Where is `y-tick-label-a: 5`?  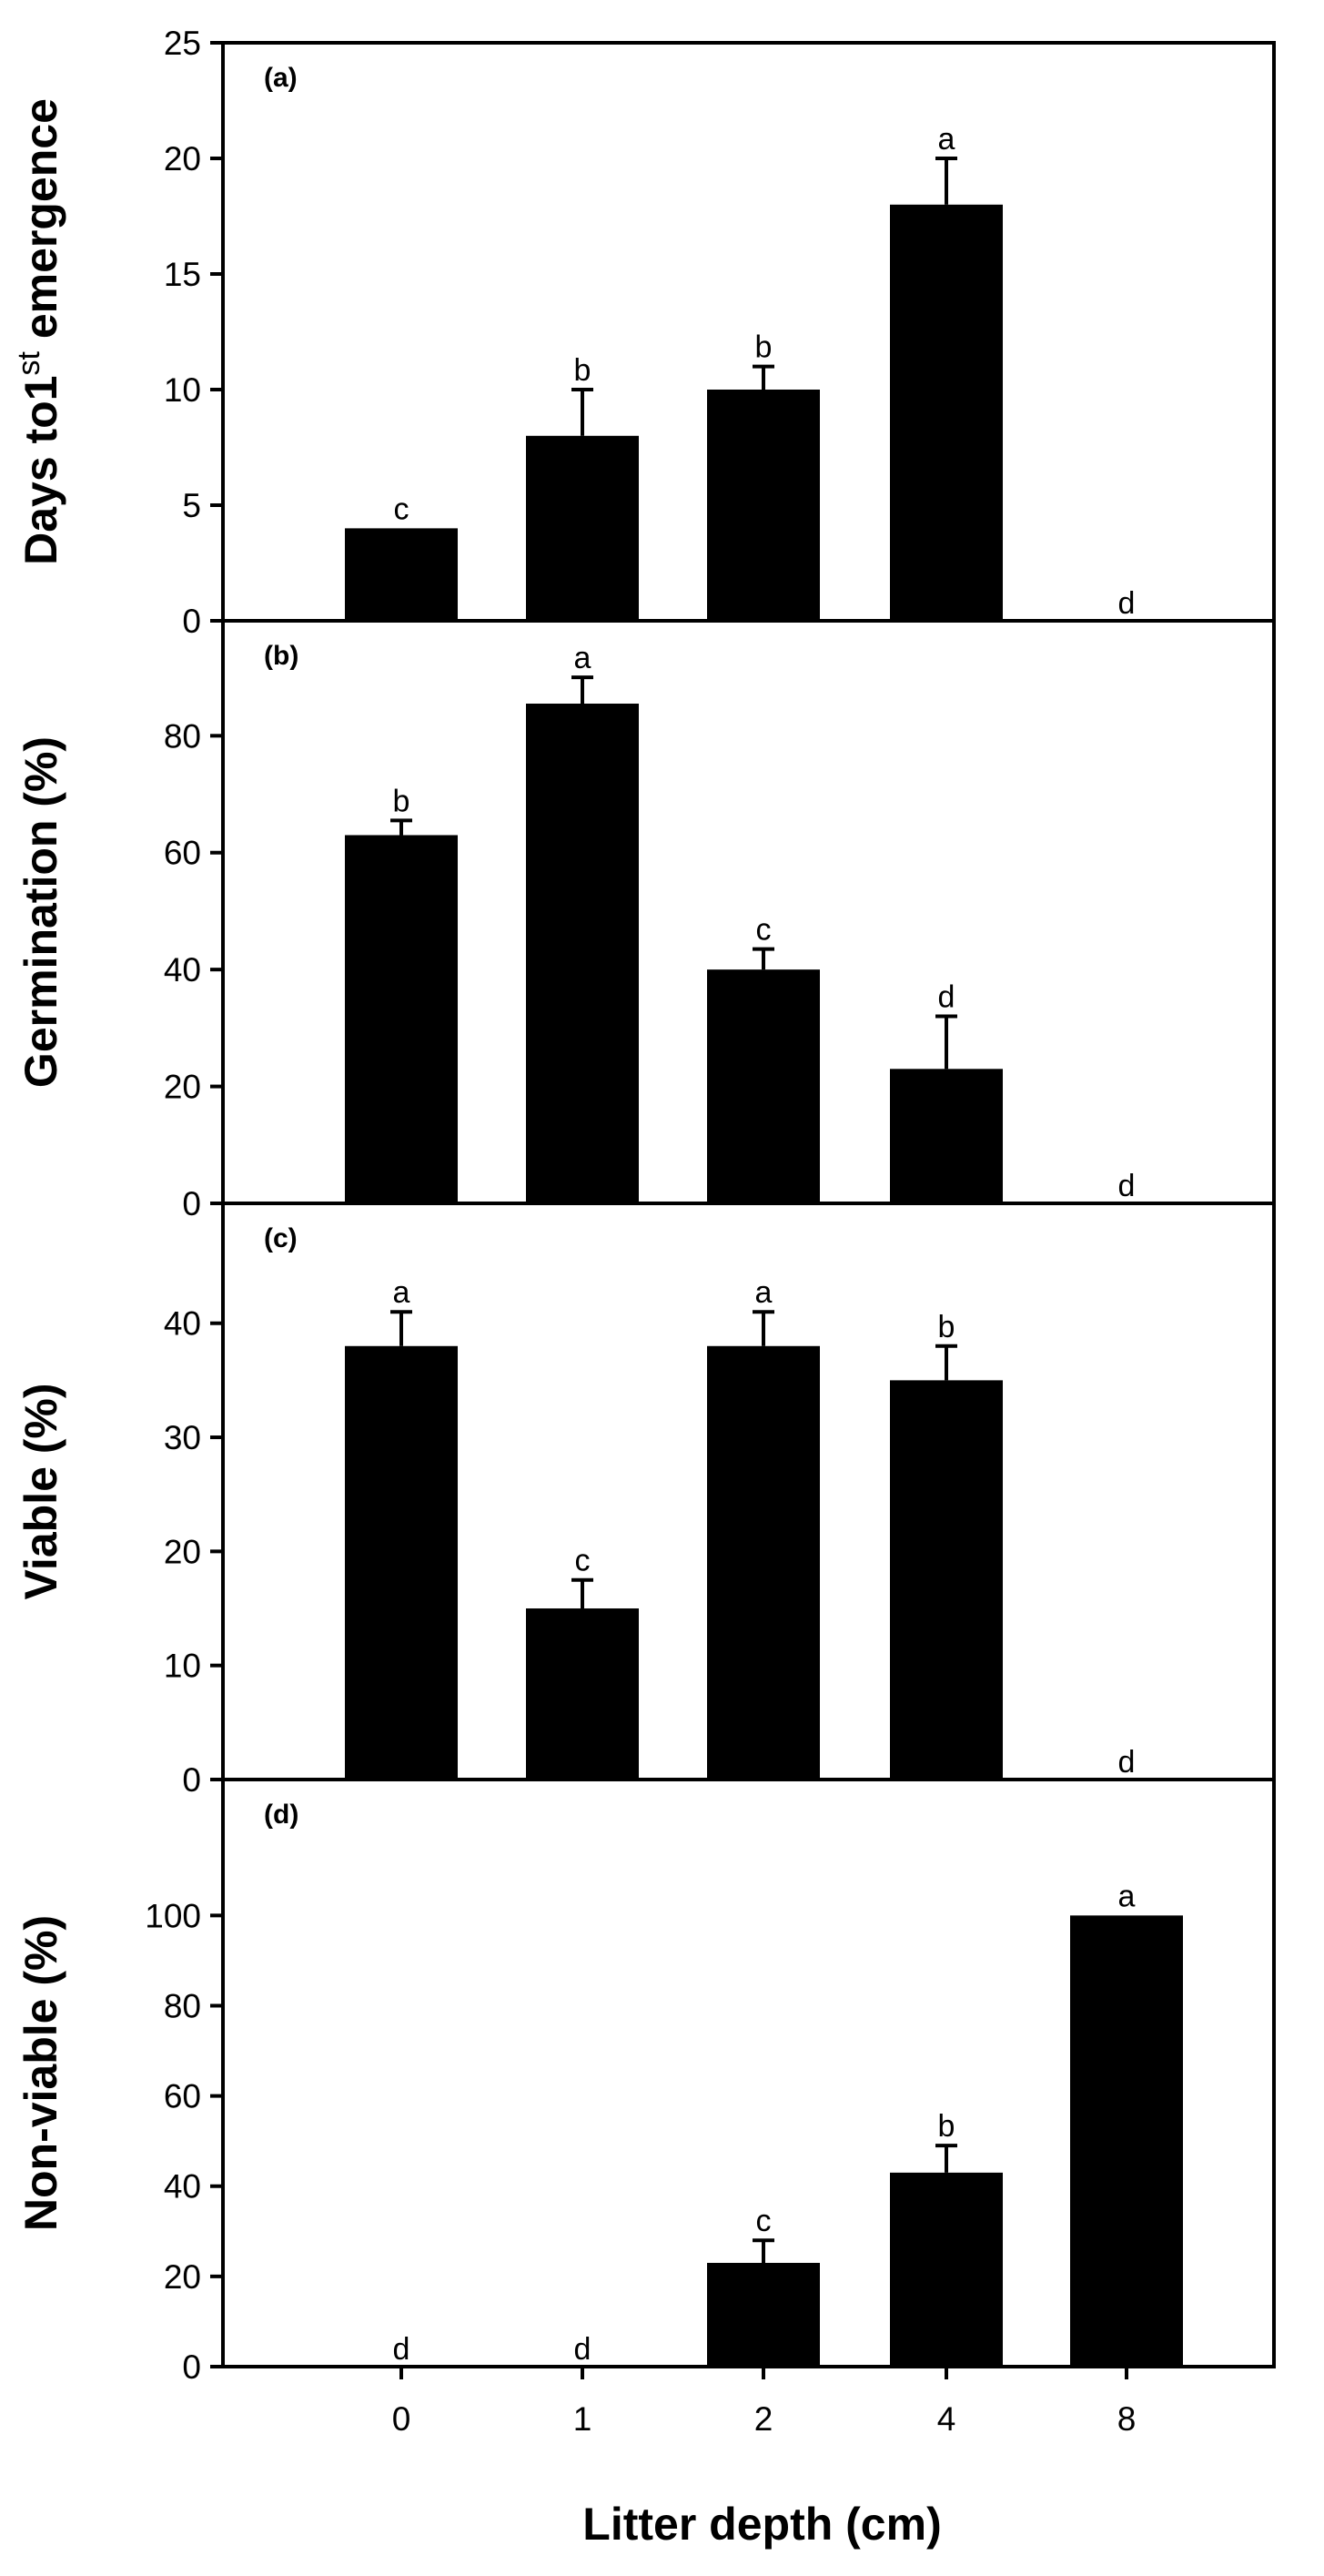 y-tick-label-a: 5 is located at coordinates (191, 505).